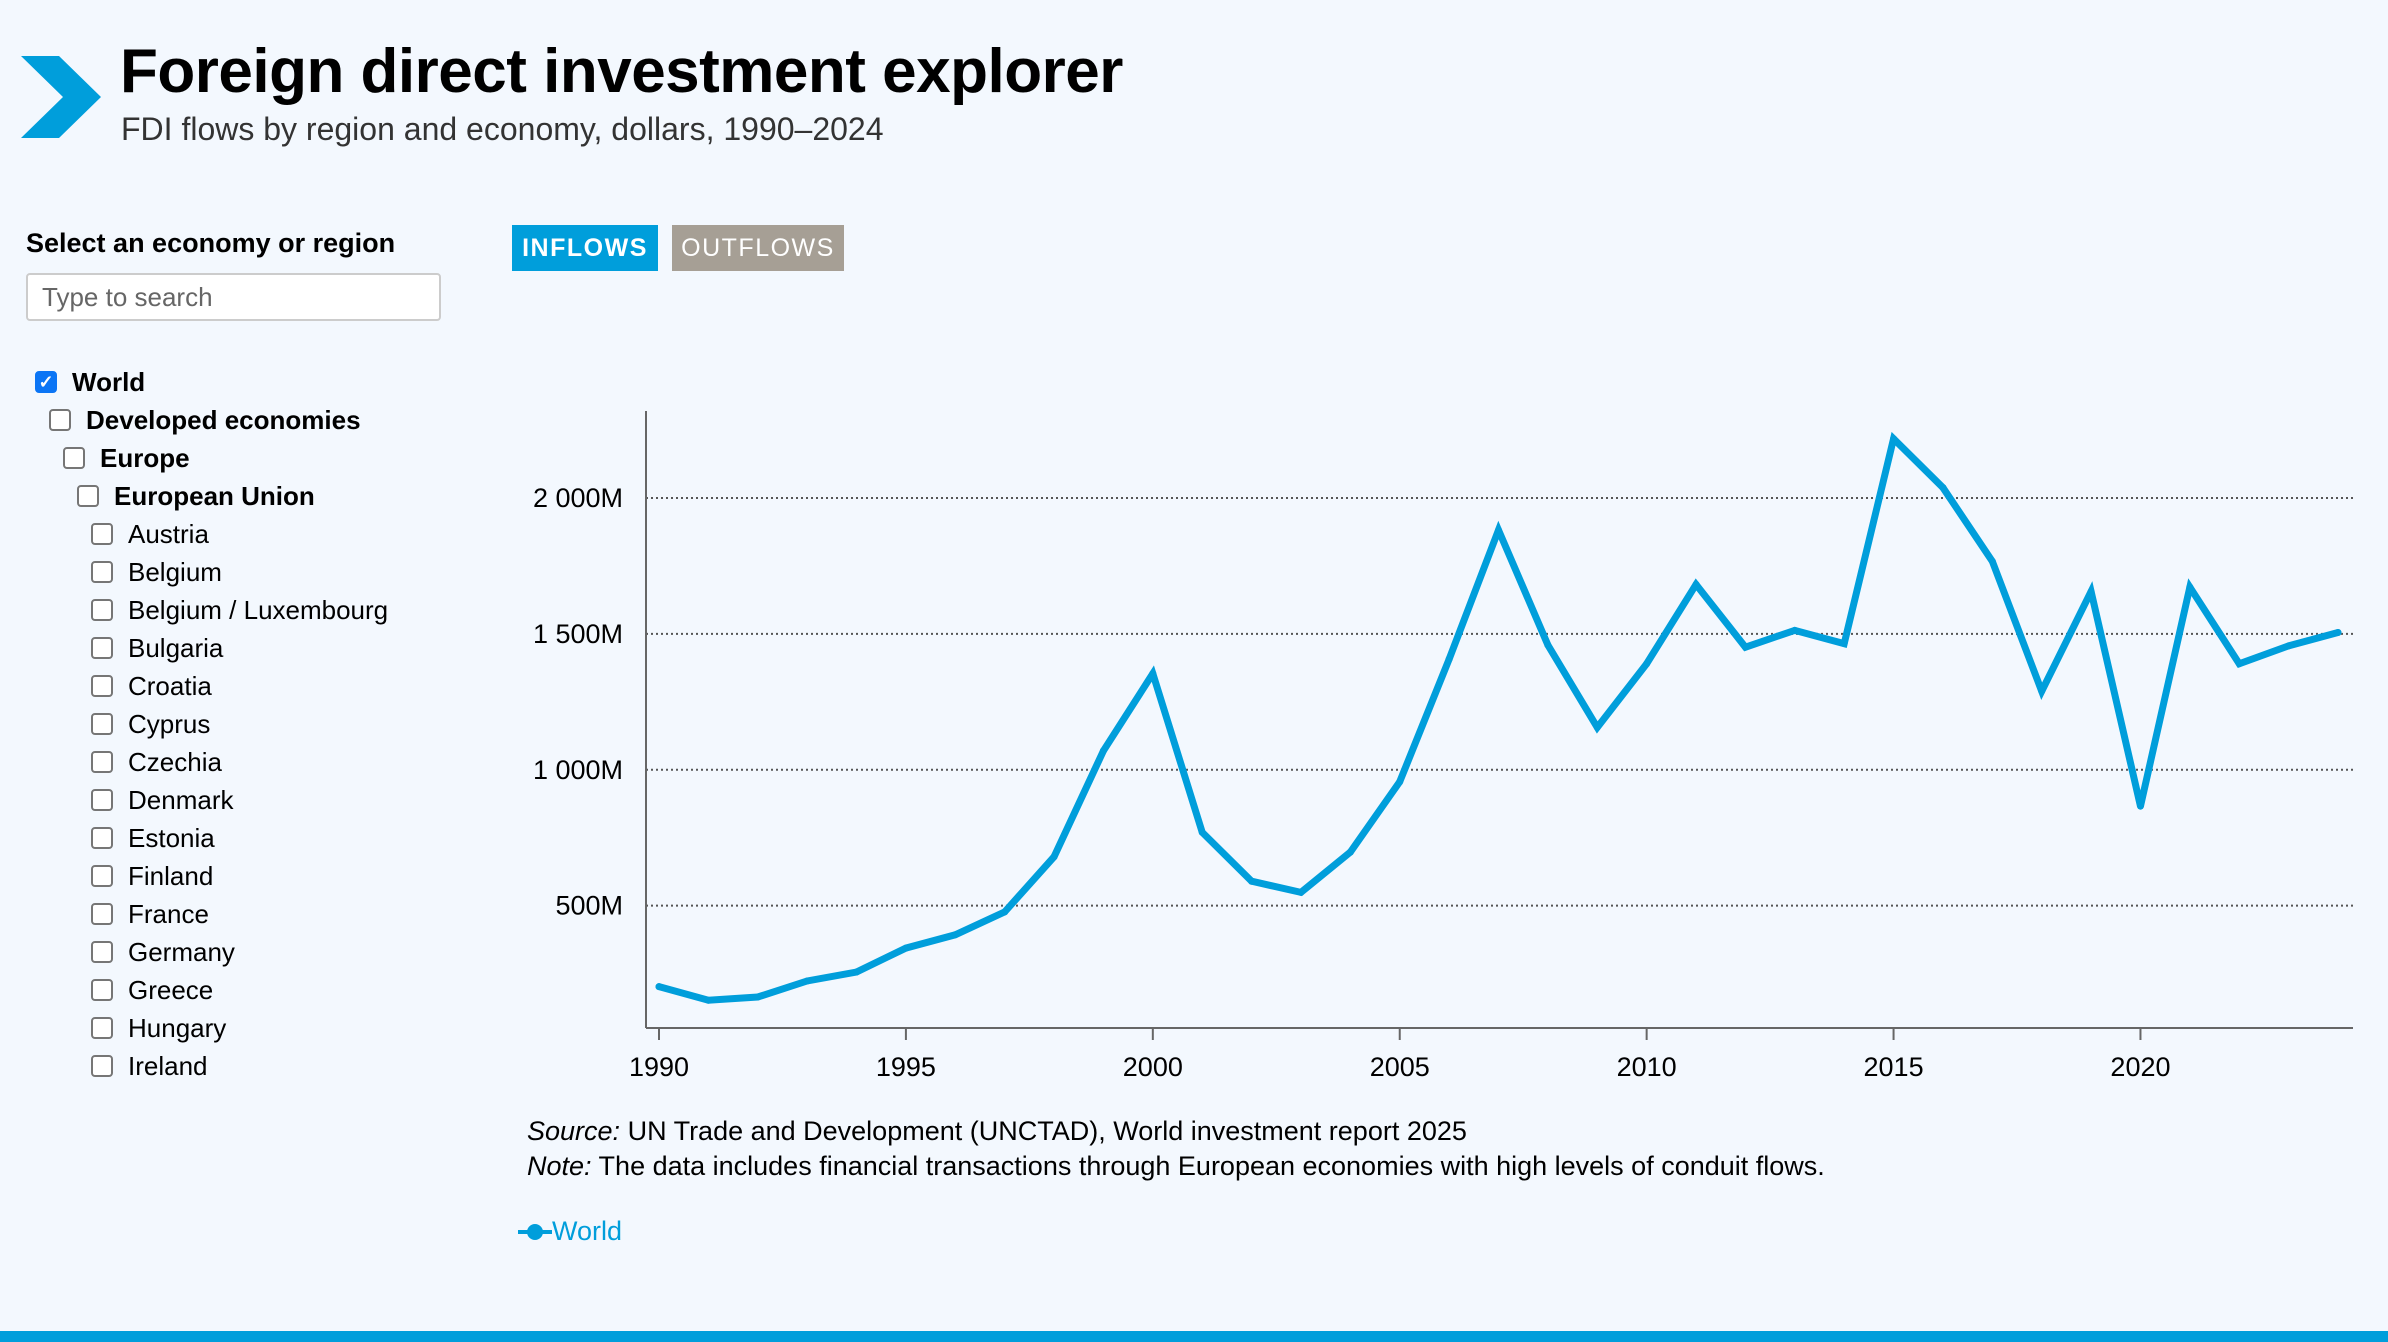  I want to click on tree-item-label: Estonia, so click(171, 837).